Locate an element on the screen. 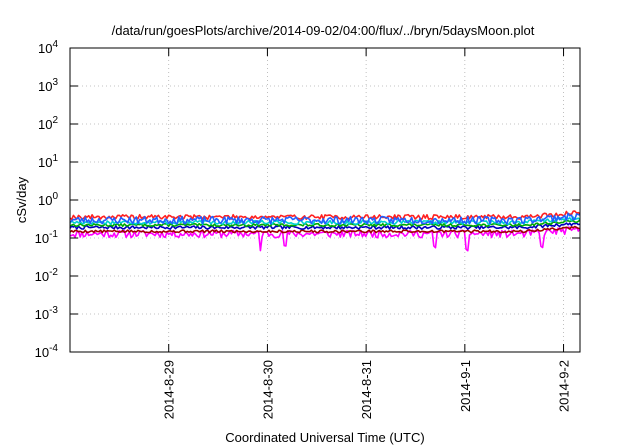  y-tick-label: 10² is located at coordinates (48, 123).